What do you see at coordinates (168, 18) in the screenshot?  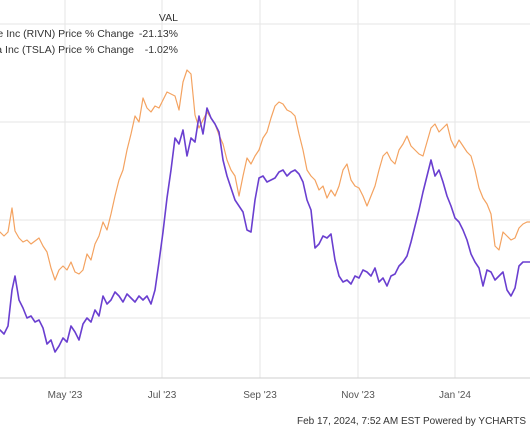 I see `legend-header-val: VAL` at bounding box center [168, 18].